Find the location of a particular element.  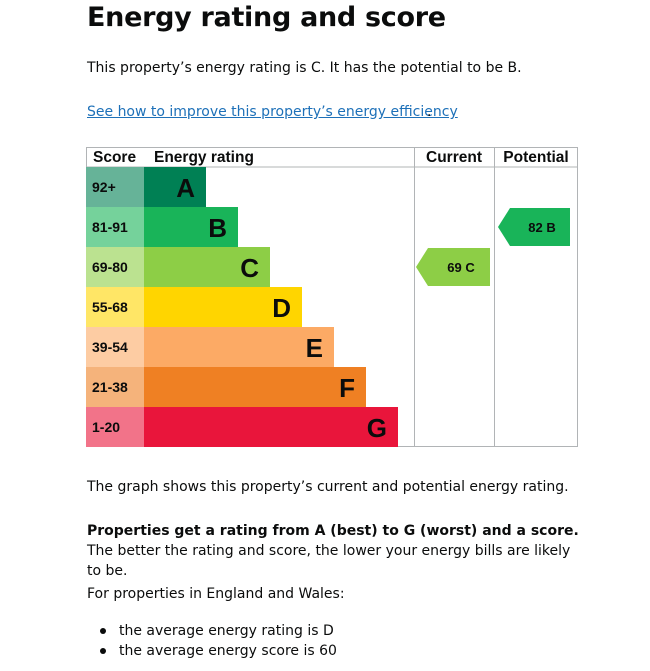

score-cell-g is located at coordinates (115, 427).